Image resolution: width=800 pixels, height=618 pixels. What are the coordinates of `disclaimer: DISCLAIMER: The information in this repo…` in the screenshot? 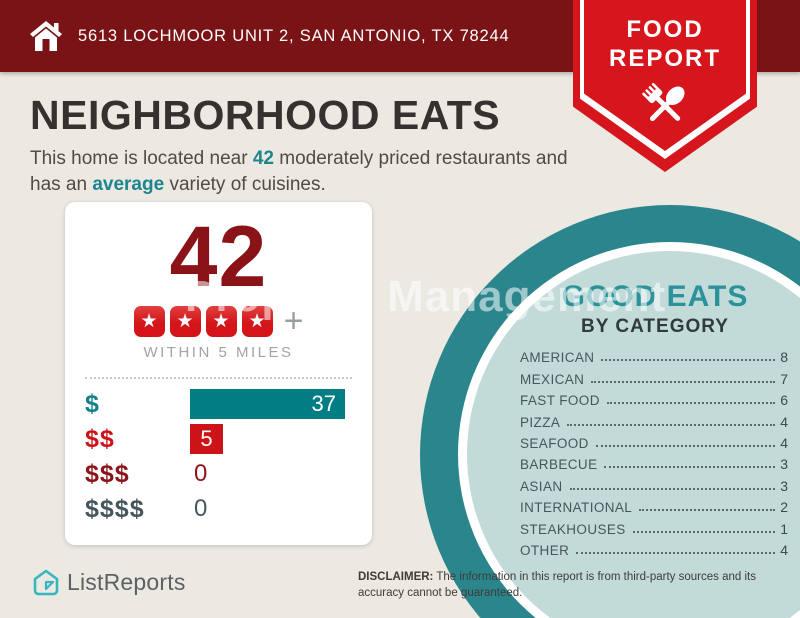 It's located at (568, 585).